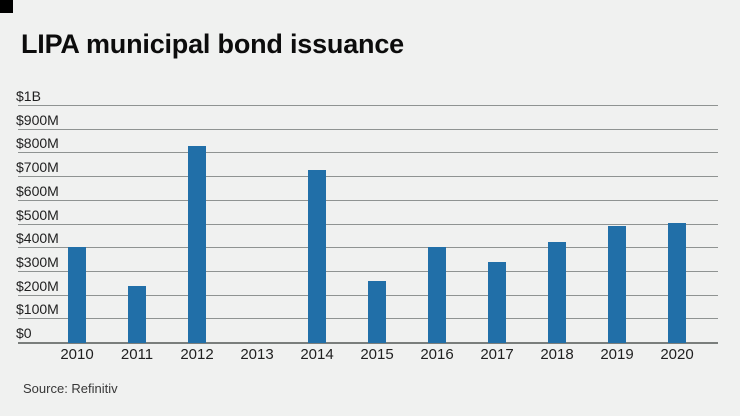  I want to click on bar-2016, so click(437, 295).